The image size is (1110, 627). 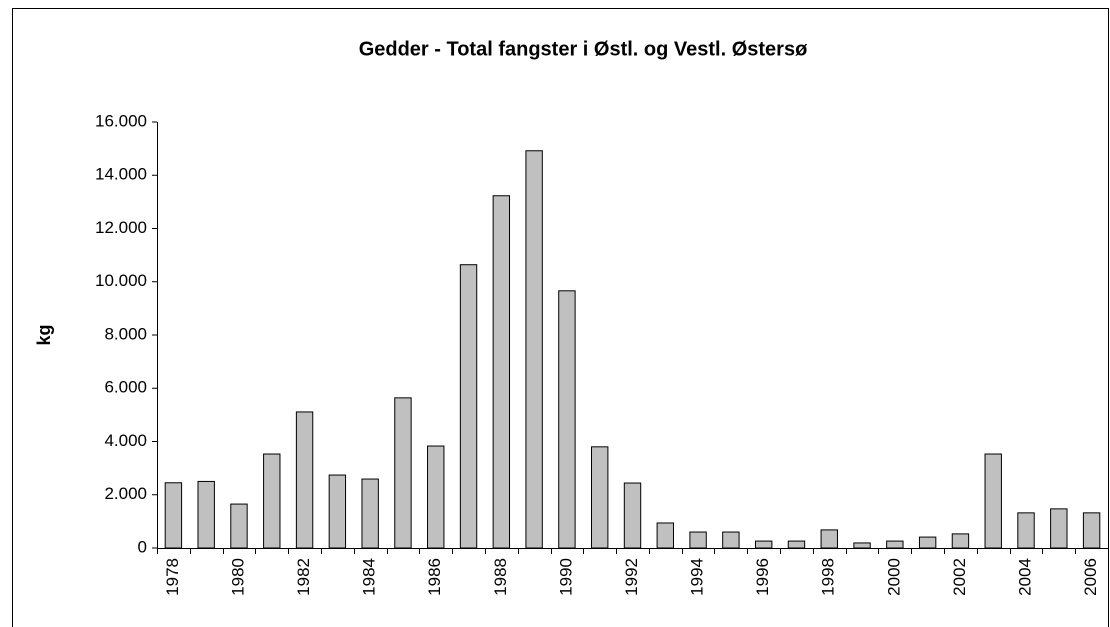 What do you see at coordinates (434, 577) in the screenshot?
I see `x-tick-label: 1986` at bounding box center [434, 577].